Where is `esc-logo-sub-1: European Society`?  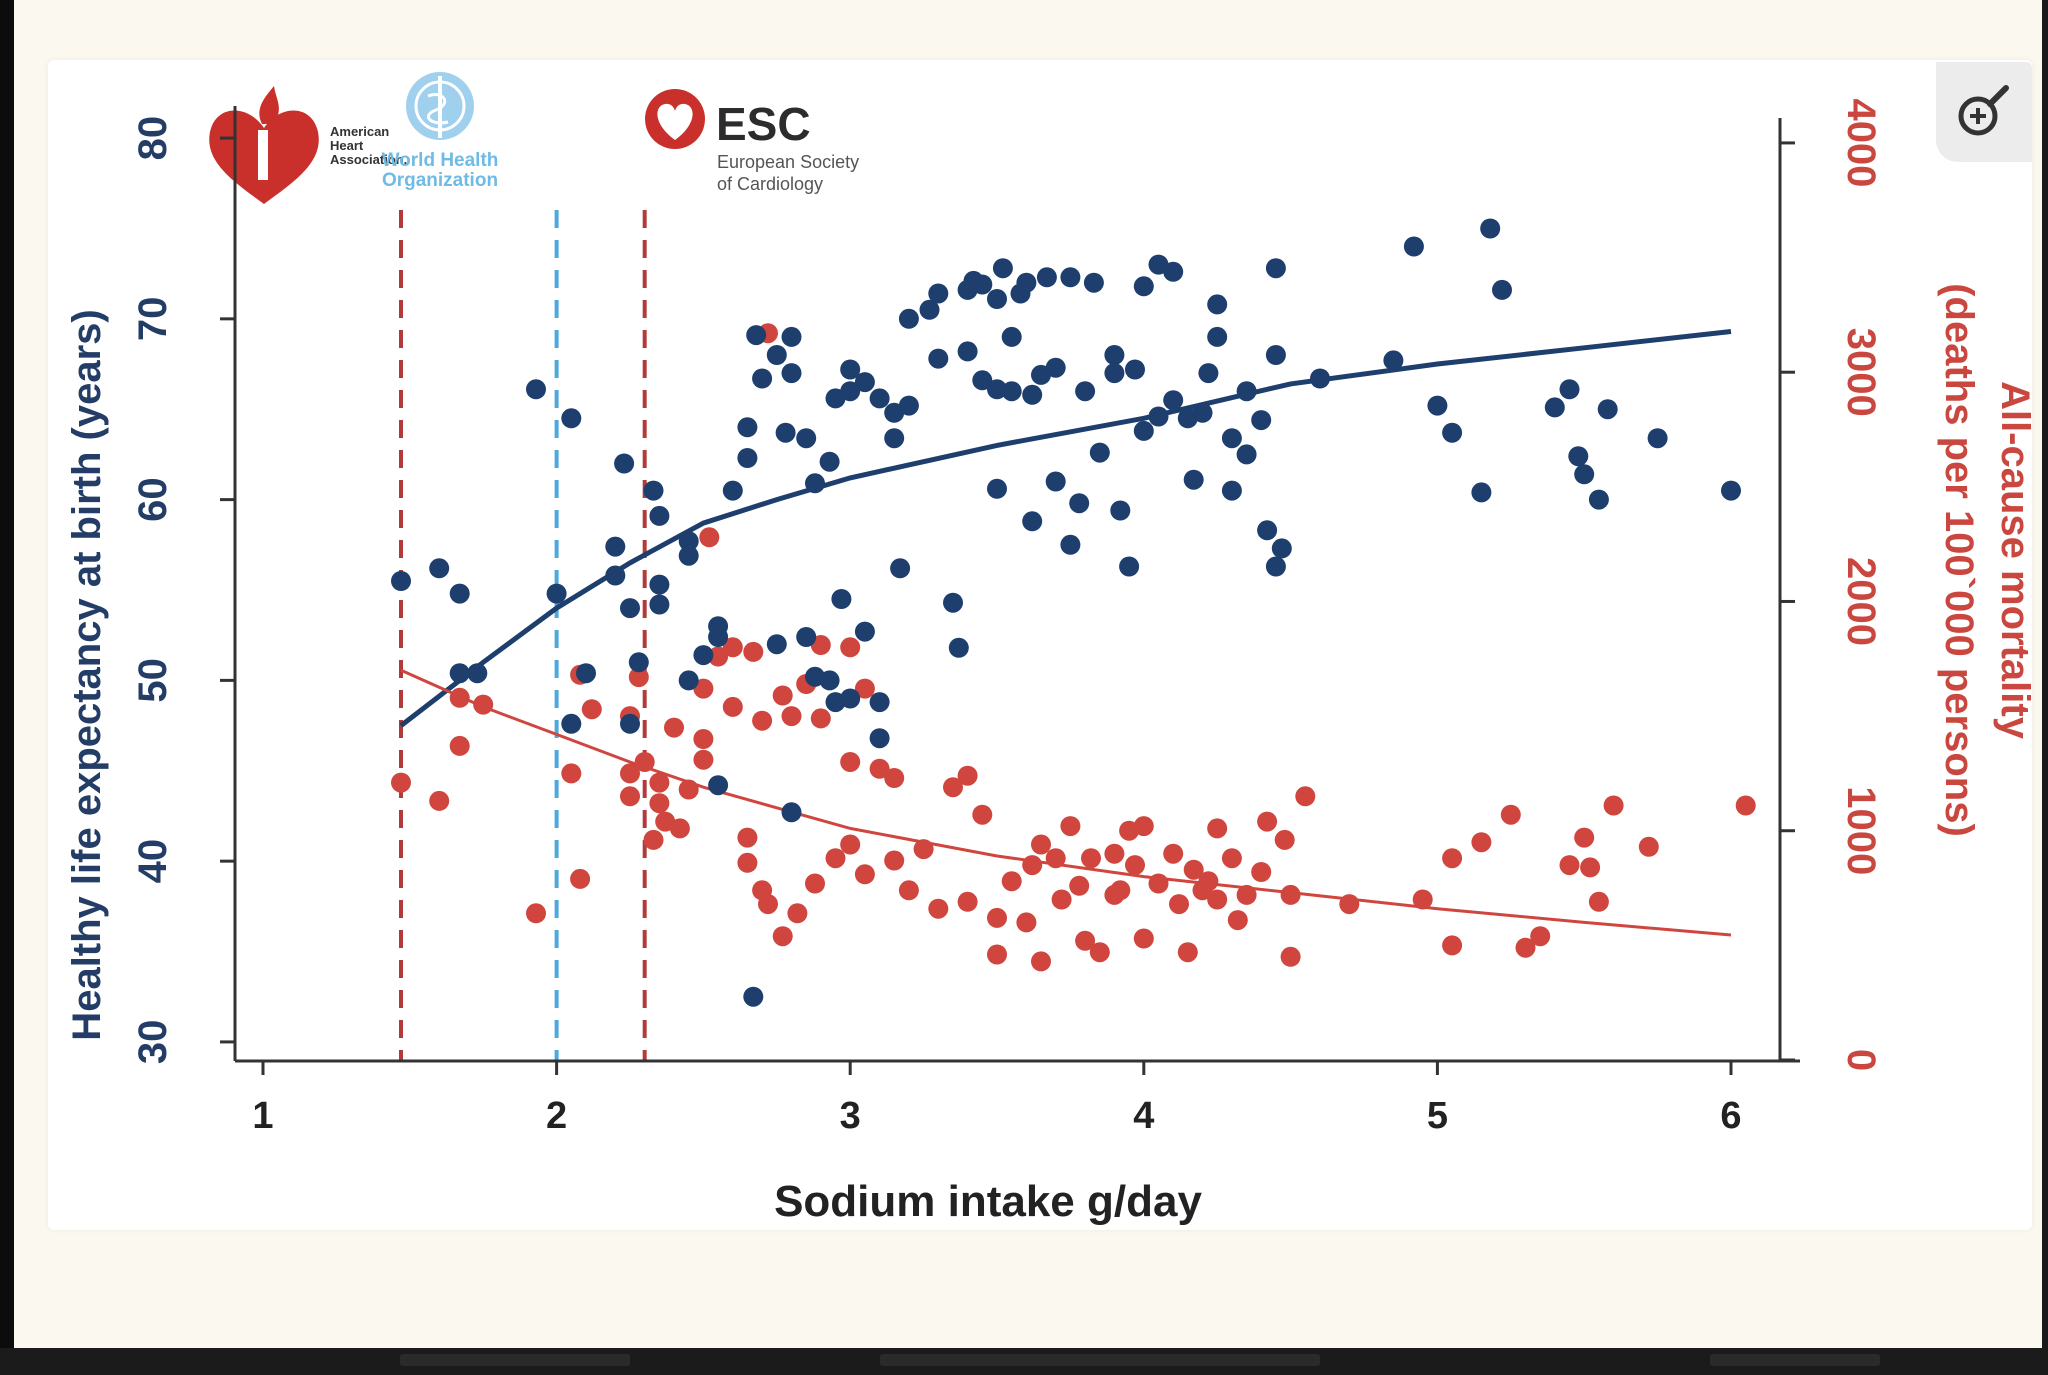 esc-logo-sub-1: European Society is located at coordinates (788, 162).